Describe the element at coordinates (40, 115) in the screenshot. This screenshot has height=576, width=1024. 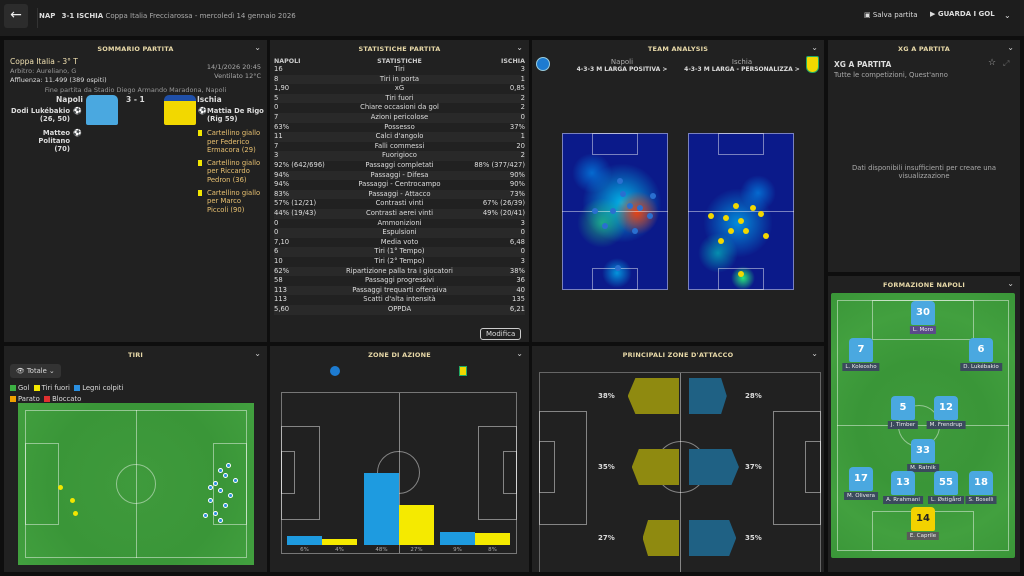
I see `home-scorer: Dodi Lukébakio (26, 50)` at that location.